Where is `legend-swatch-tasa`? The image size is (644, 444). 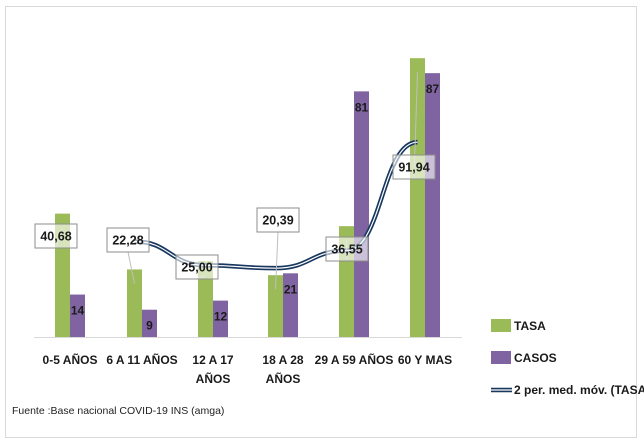 legend-swatch-tasa is located at coordinates (501, 325).